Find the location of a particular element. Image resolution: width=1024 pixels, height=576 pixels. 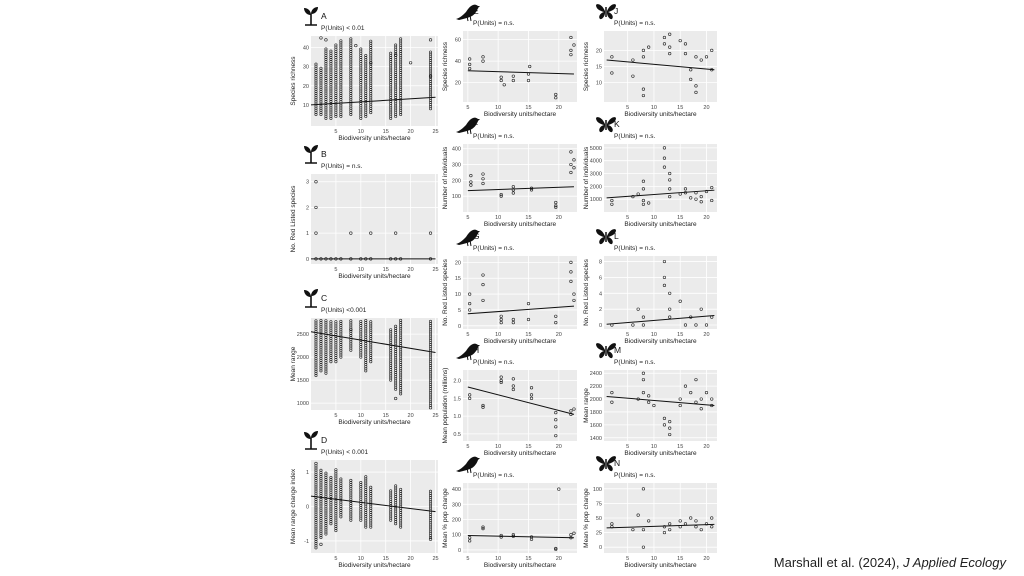

y-tick-label: 5 is located at coordinates (459, 311).